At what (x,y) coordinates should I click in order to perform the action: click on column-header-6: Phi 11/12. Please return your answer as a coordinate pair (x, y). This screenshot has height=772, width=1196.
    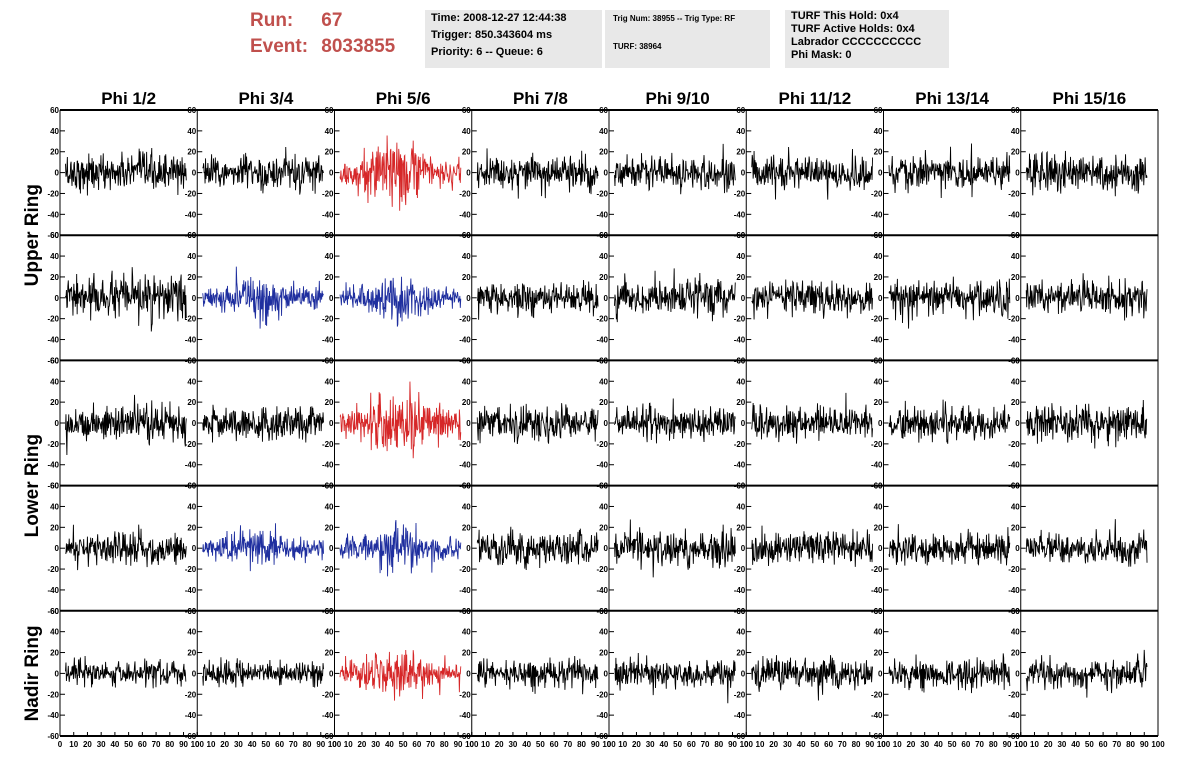
    Looking at the image, I should click on (814, 98).